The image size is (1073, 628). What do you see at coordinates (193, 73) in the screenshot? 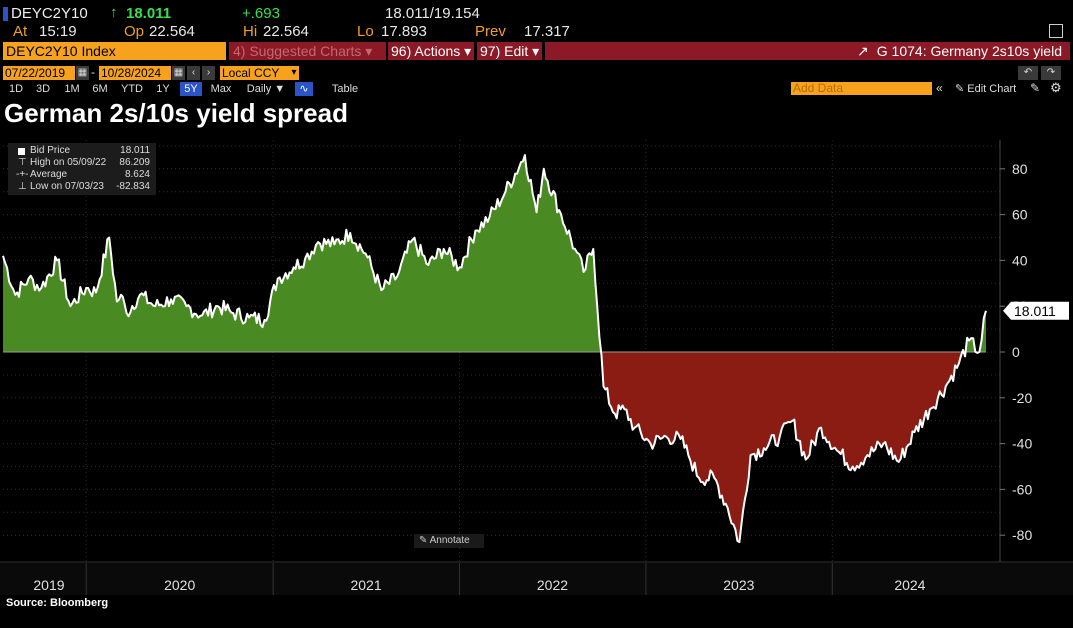
I see `chevron-left-icon: ‹` at bounding box center [193, 73].